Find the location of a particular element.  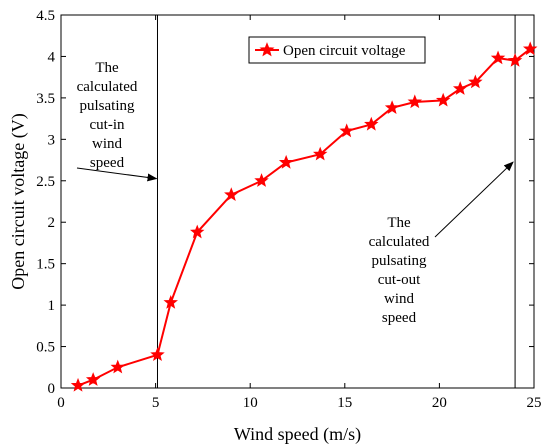

y-tick-label: 4 is located at coordinates (52, 57).